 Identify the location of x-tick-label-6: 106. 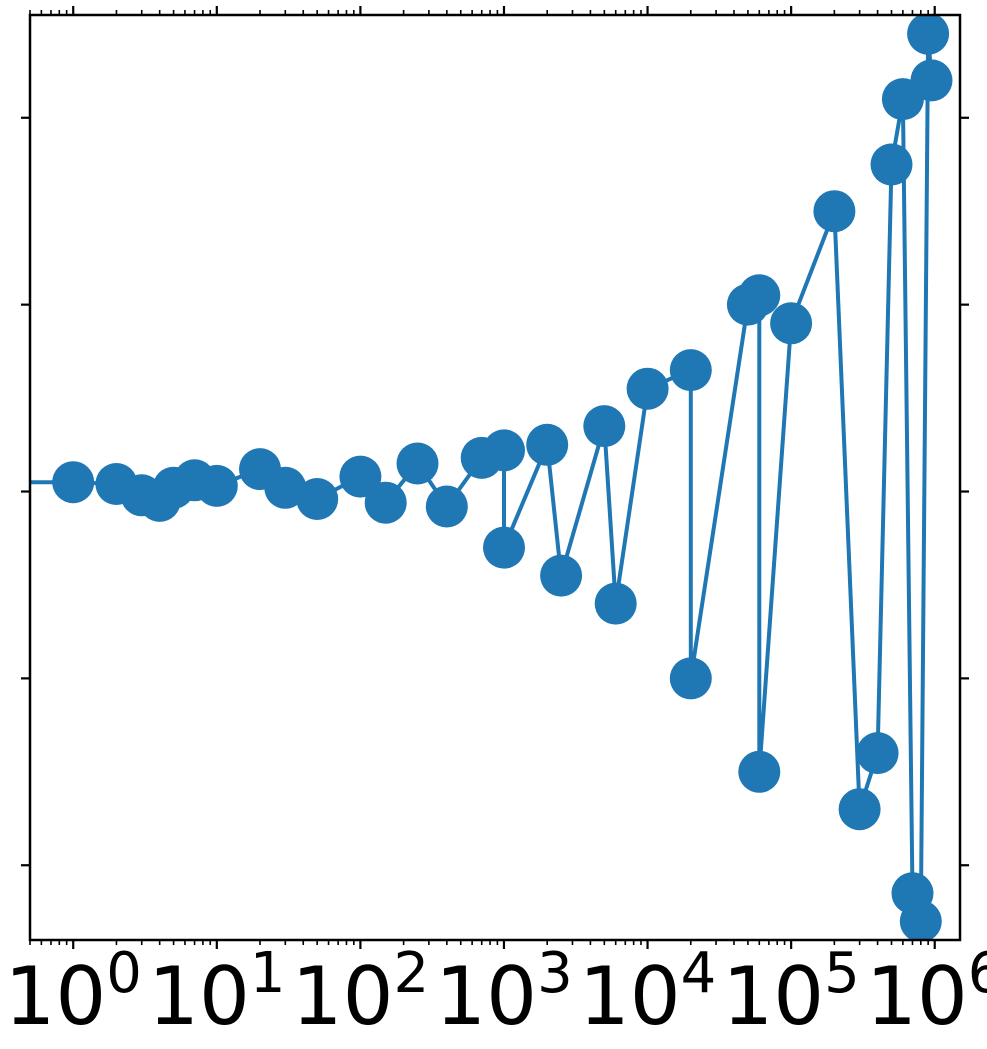
(926, 992).